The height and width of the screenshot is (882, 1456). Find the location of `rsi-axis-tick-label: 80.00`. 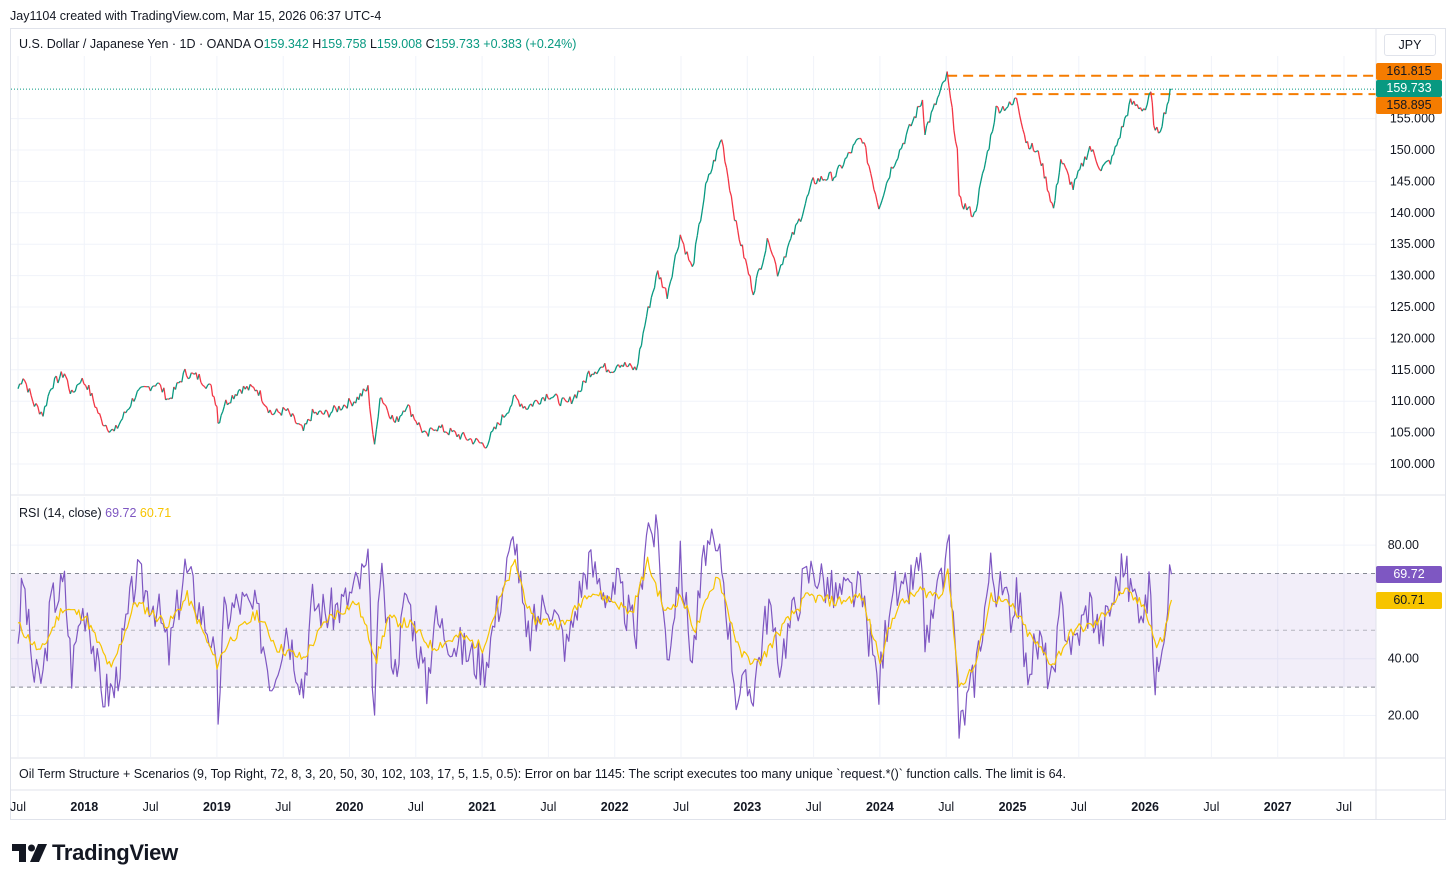

rsi-axis-tick-label: 80.00 is located at coordinates (1403, 545).